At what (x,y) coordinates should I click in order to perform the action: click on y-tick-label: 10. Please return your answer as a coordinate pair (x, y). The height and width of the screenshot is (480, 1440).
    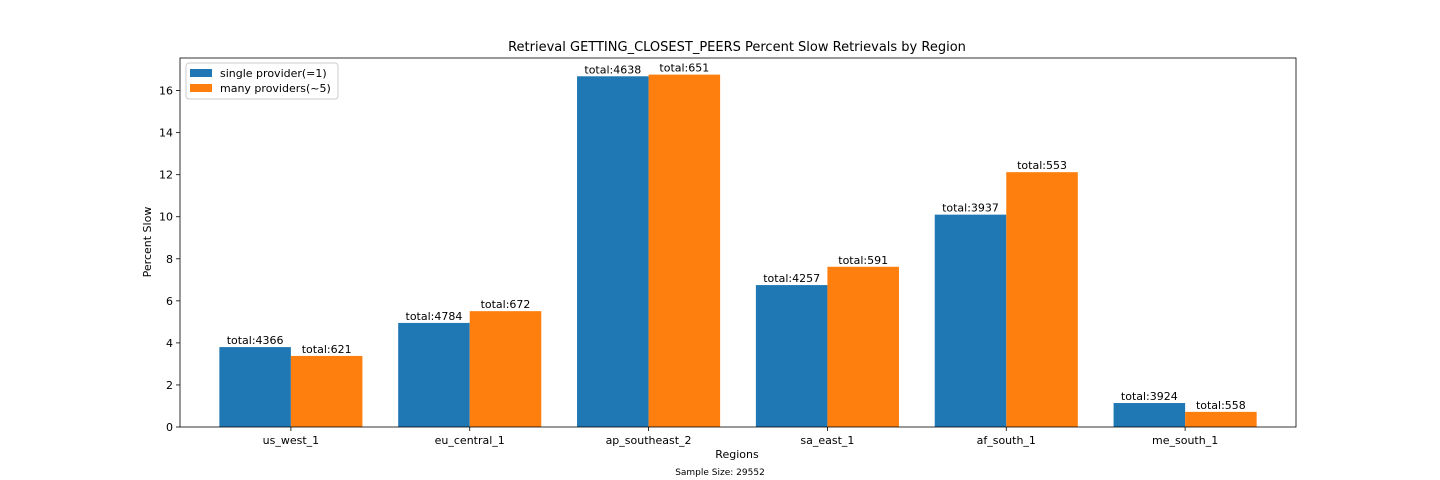
    Looking at the image, I should click on (166, 217).